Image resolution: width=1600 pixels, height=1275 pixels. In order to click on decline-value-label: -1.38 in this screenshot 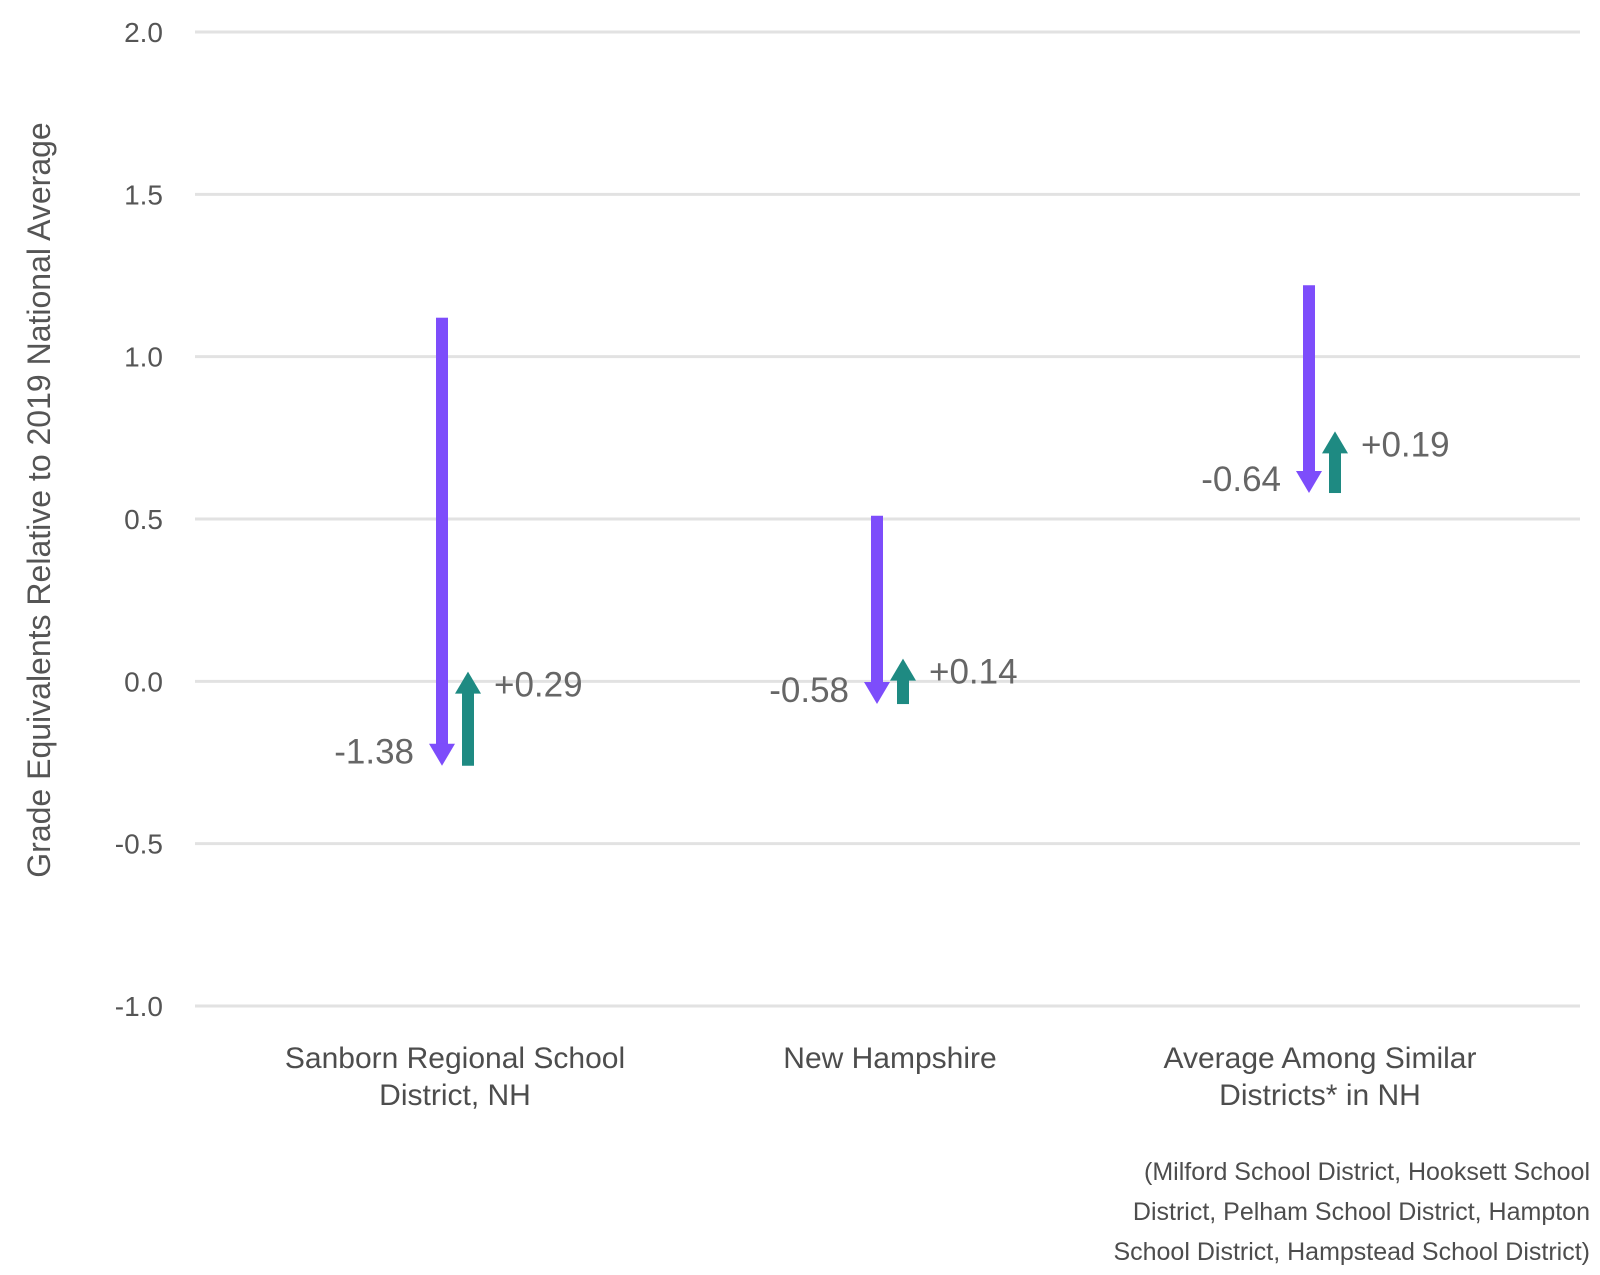, I will do `click(374, 752)`.